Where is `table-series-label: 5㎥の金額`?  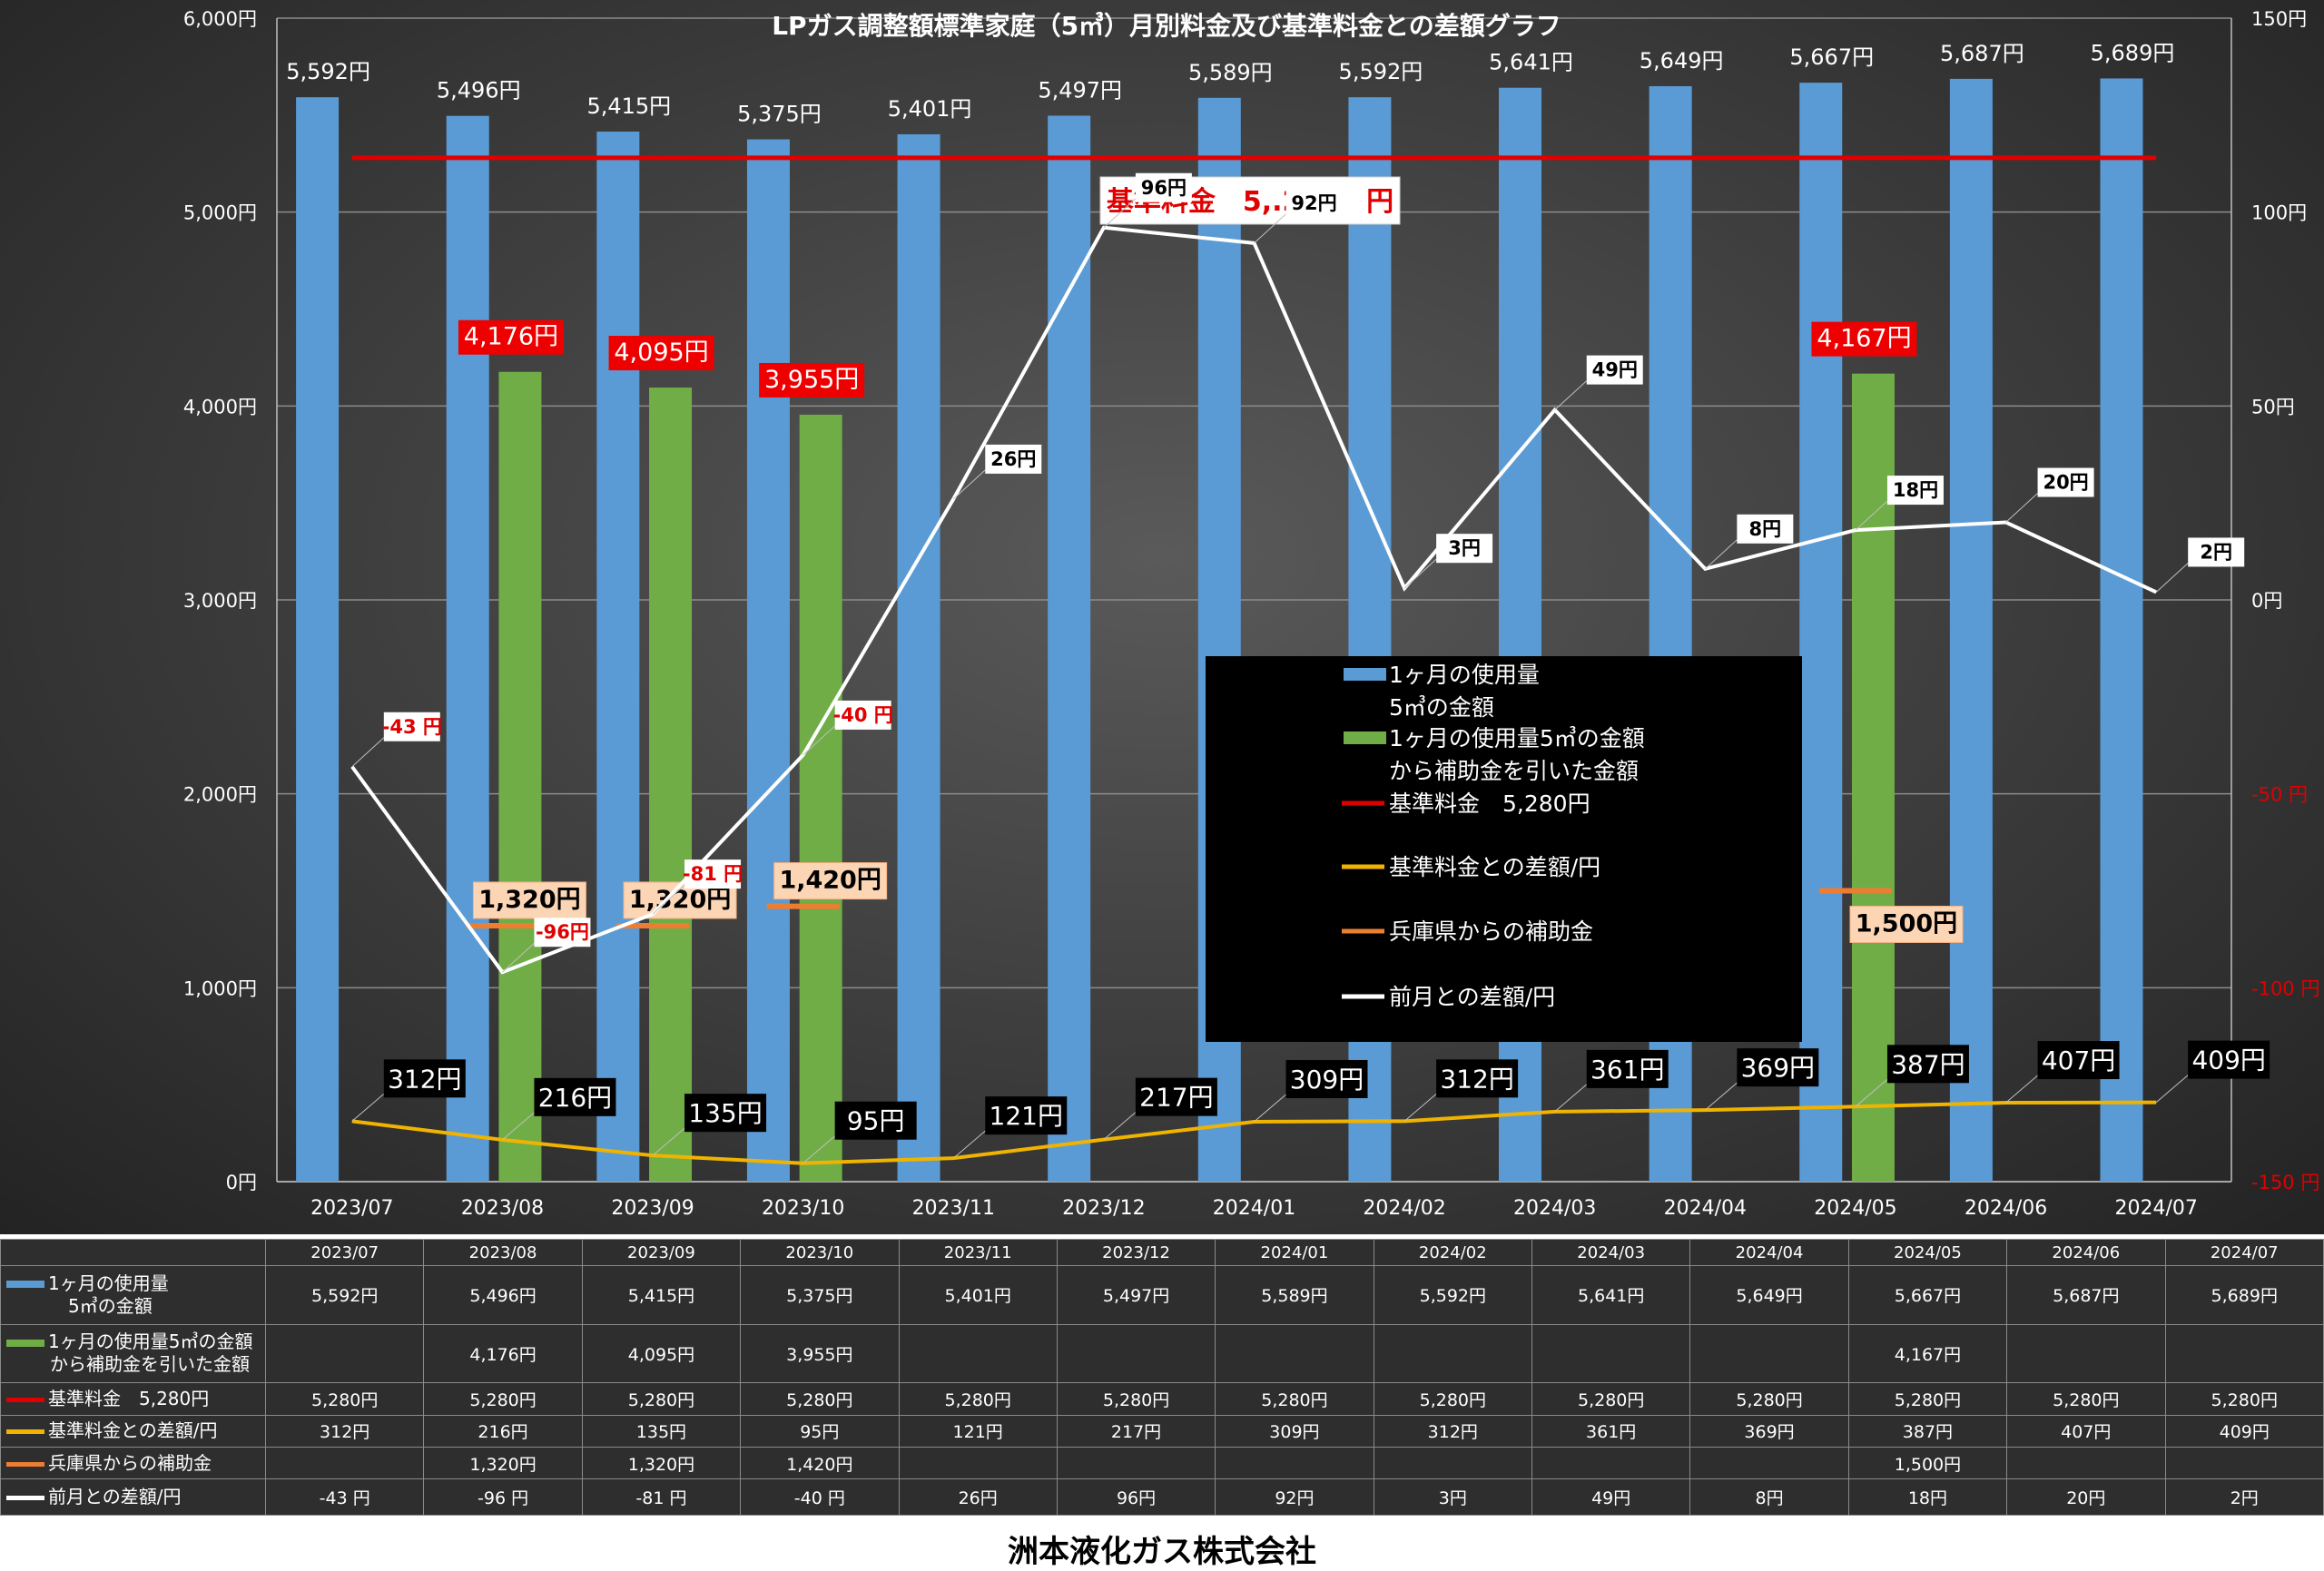
table-series-label: 5㎥の金額 is located at coordinates (101, 1305).